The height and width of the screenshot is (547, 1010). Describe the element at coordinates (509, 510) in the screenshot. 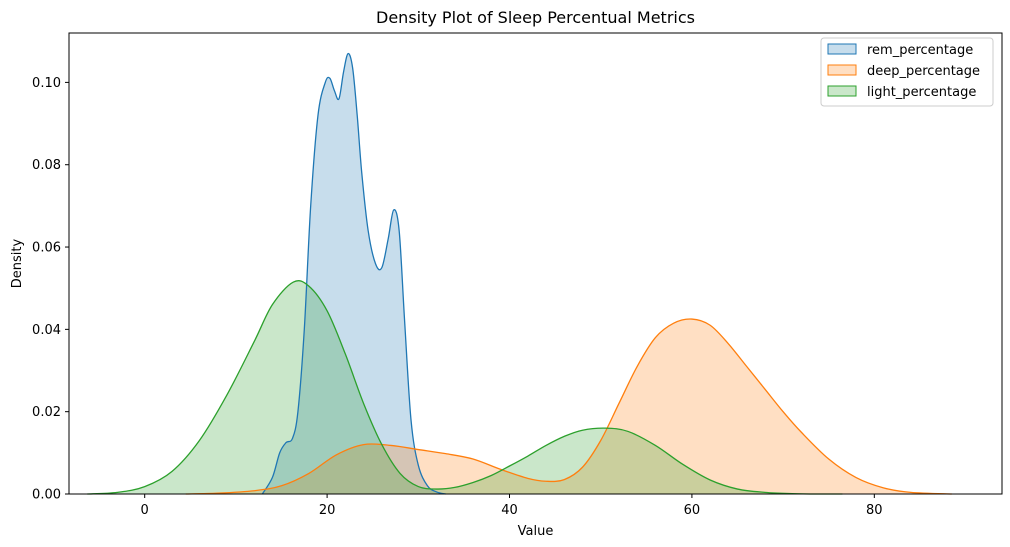

I see `x-tick-label: 40` at that location.